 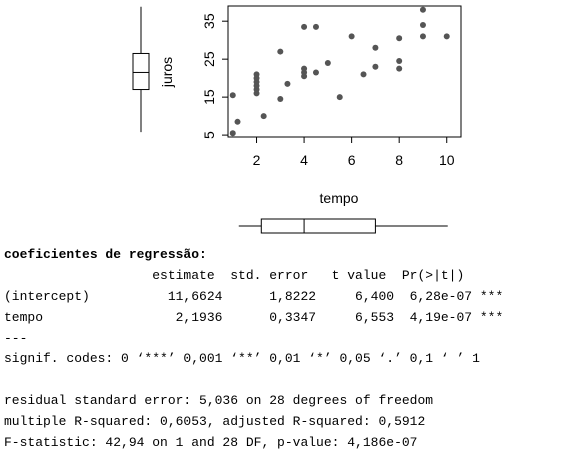 What do you see at coordinates (234, 275) in the screenshot?
I see `regression-header: estimate std. error t value Pr(>|t|)` at bounding box center [234, 275].